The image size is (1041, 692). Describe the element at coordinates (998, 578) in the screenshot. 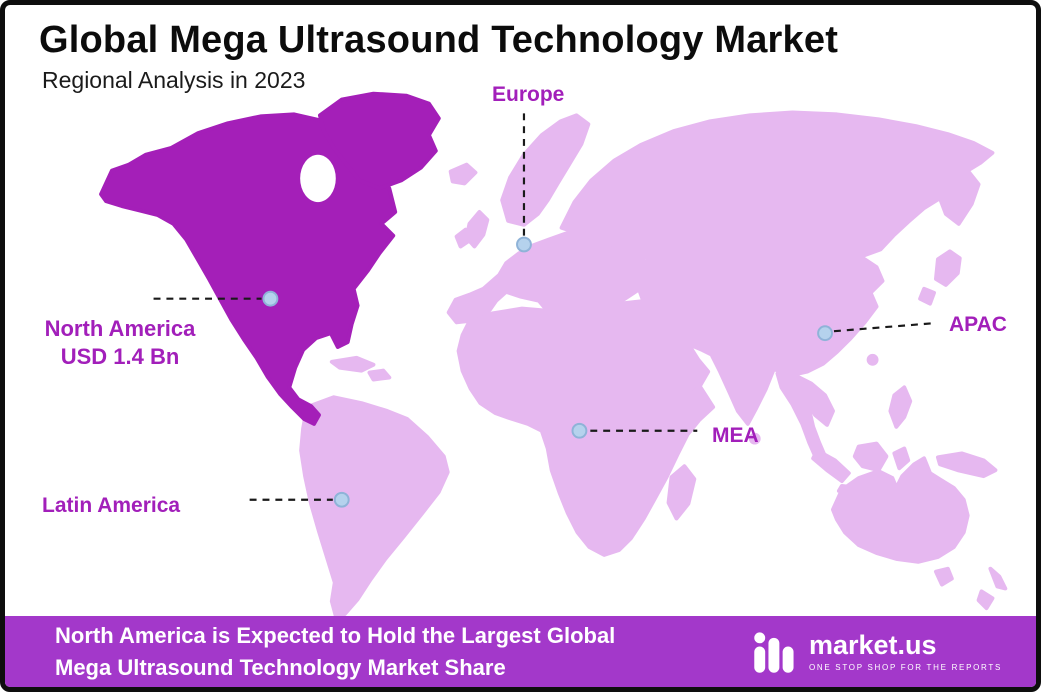

I see `landmass-new-zealand-north` at that location.